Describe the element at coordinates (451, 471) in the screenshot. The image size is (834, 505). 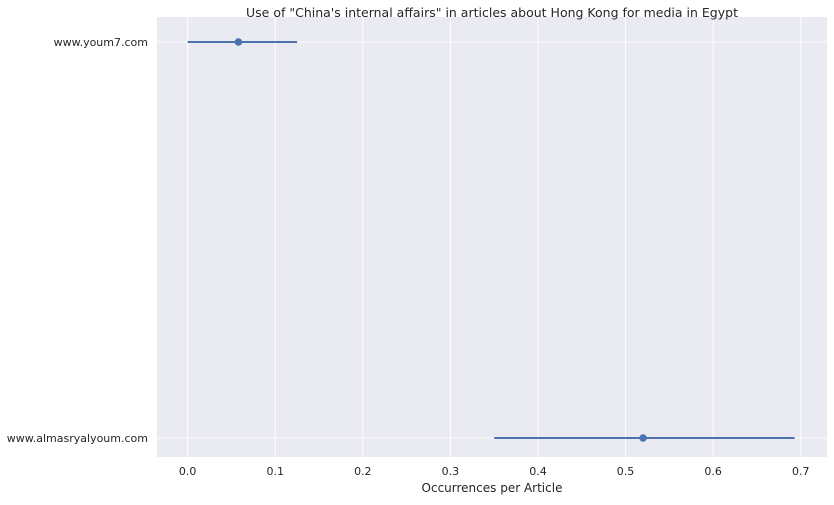
I see `x-tick-label: 0.3` at that location.